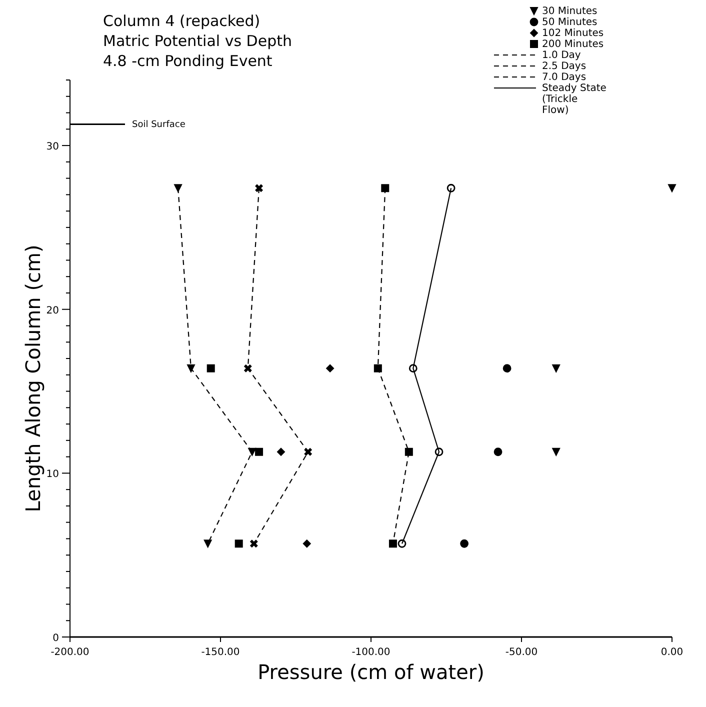  Describe the element at coordinates (570, 11) in the screenshot. I see `legend-label: 30 Minutes` at that location.